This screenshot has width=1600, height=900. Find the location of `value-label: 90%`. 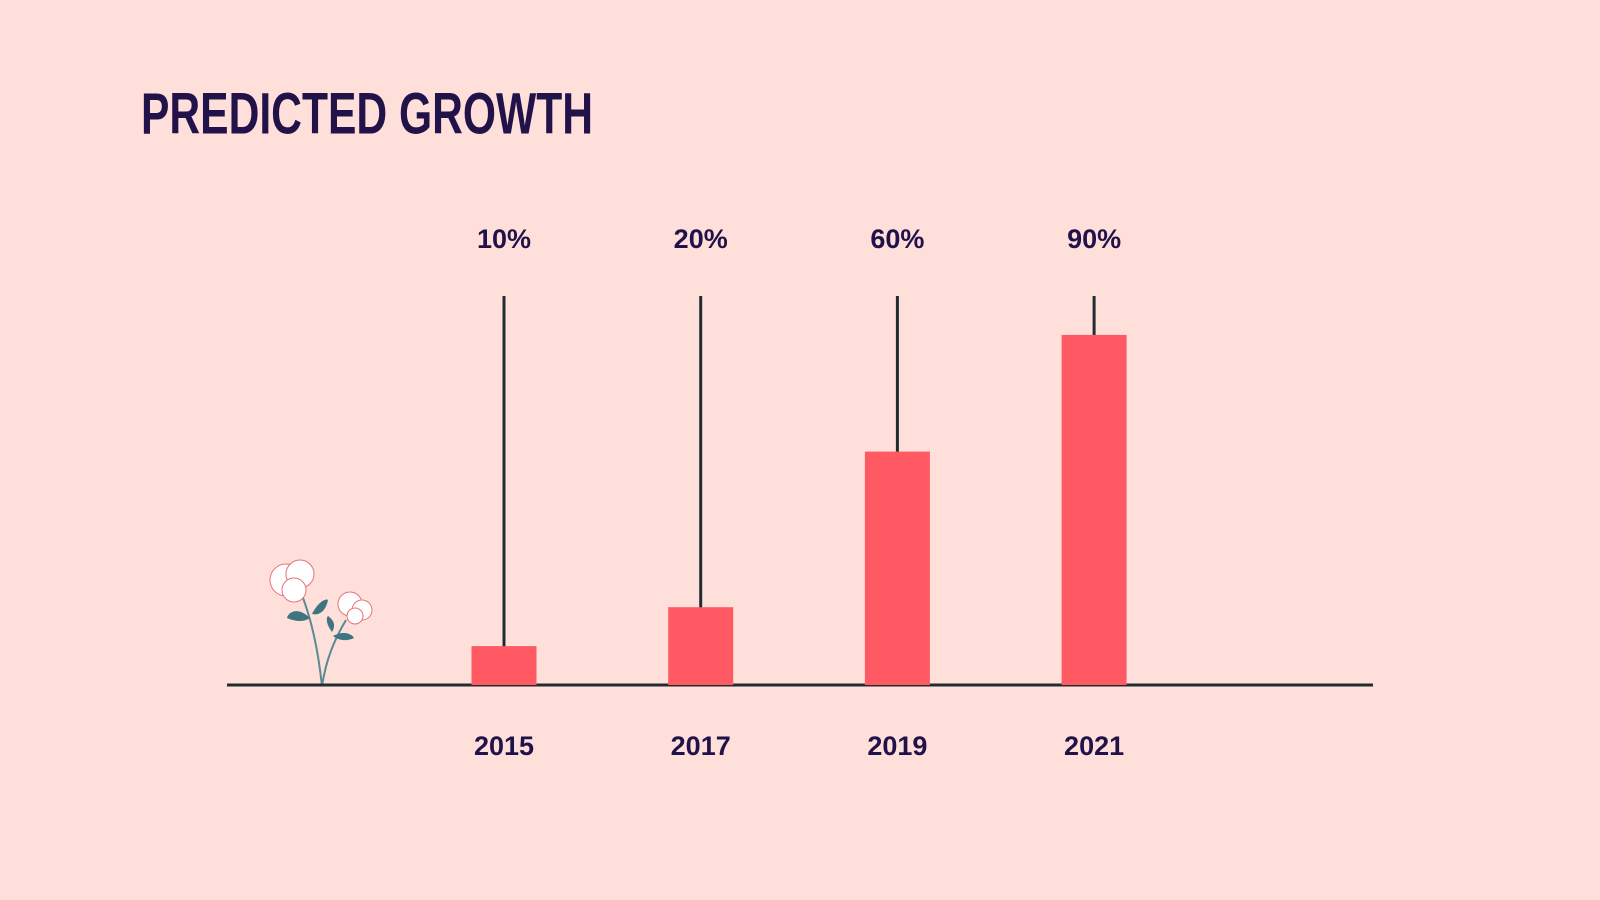

value-label: 90% is located at coordinates (1094, 239).